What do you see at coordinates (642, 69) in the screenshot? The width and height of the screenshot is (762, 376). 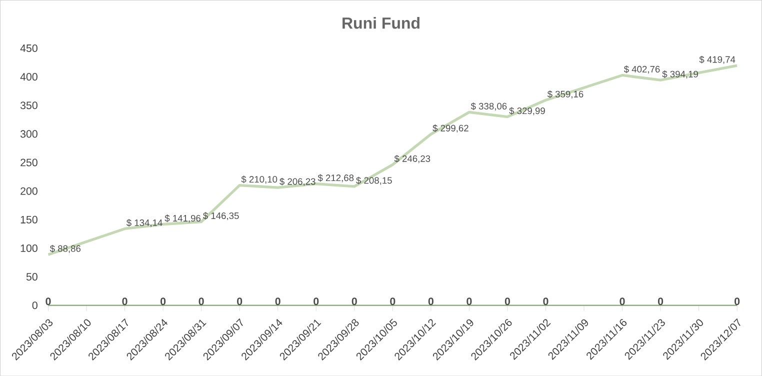 I see `data-label: $ 402,76` at bounding box center [642, 69].